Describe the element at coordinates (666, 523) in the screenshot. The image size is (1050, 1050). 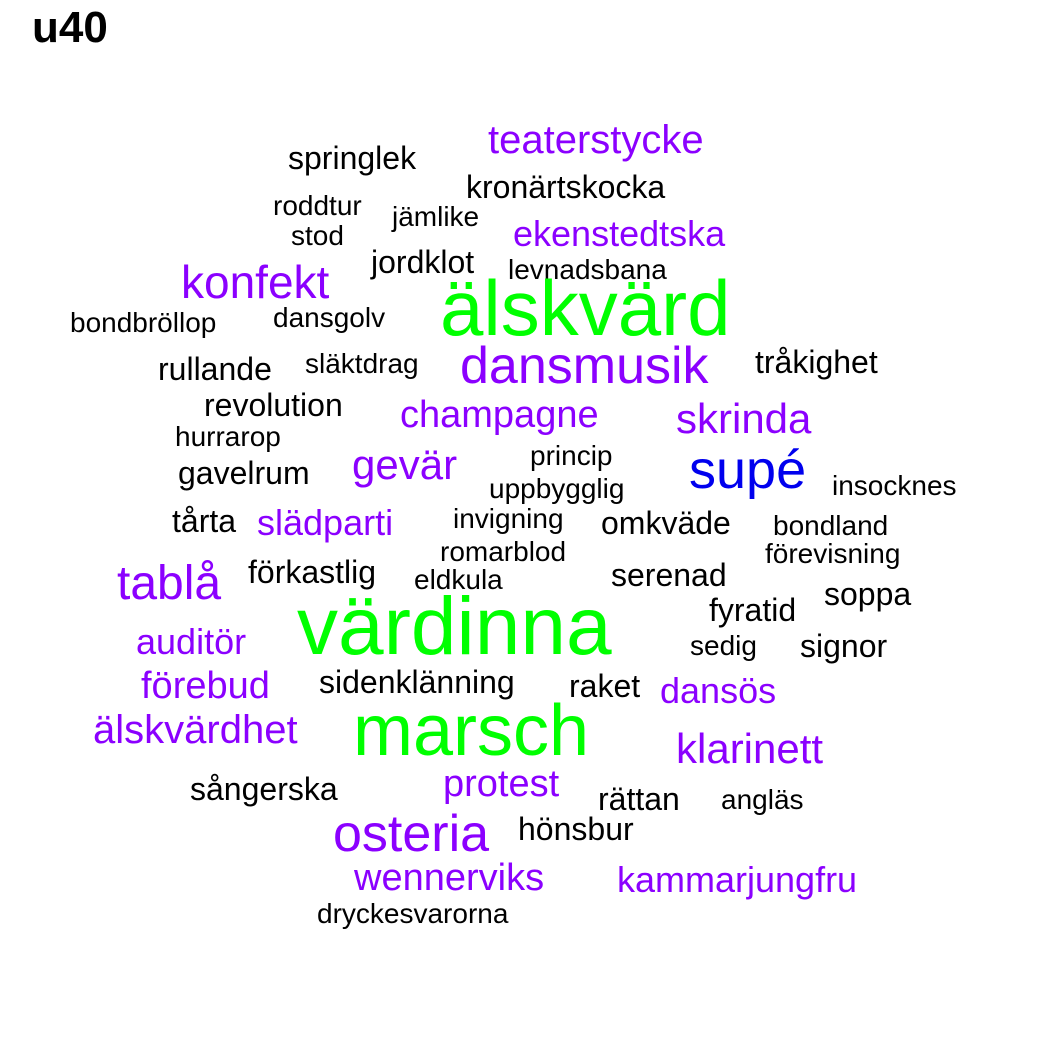
I see `word-30: omkväde` at that location.